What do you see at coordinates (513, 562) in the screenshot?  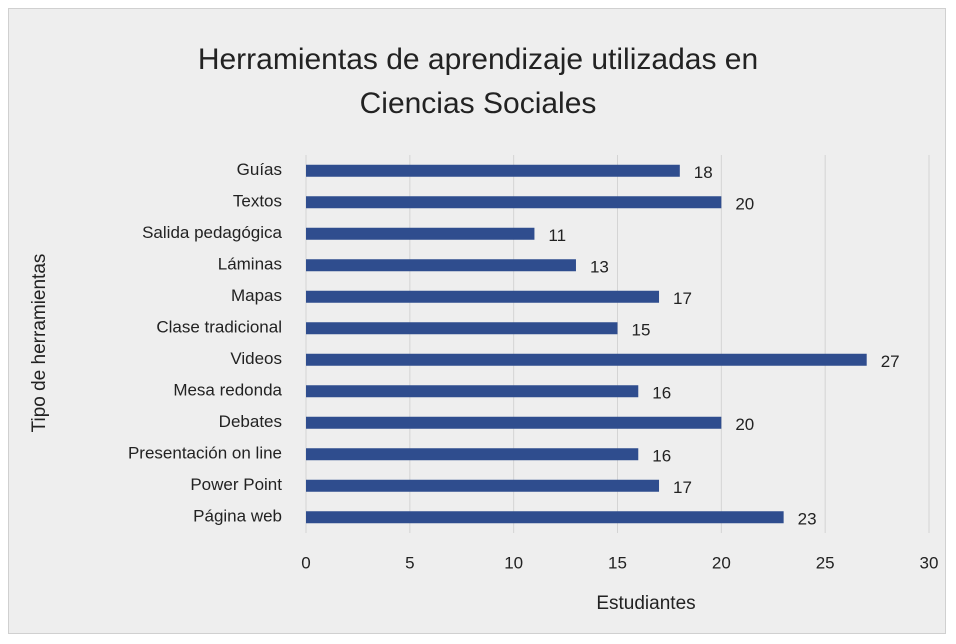 I see `x-tick-label: 10` at bounding box center [513, 562].